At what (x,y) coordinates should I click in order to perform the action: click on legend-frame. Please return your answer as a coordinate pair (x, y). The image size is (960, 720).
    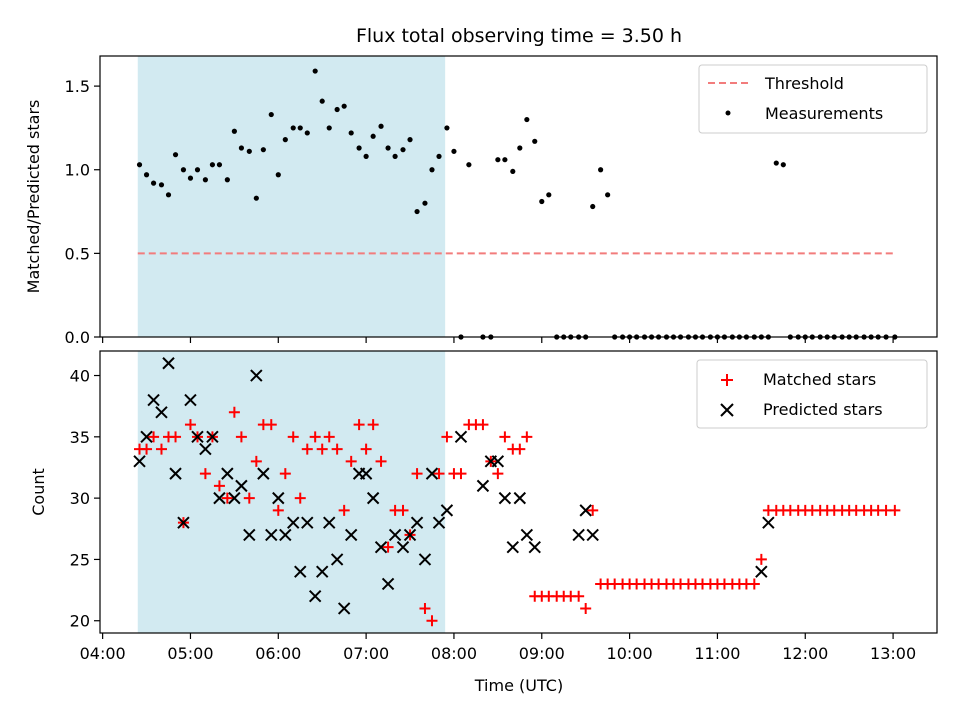
    Looking at the image, I should click on (812, 394).